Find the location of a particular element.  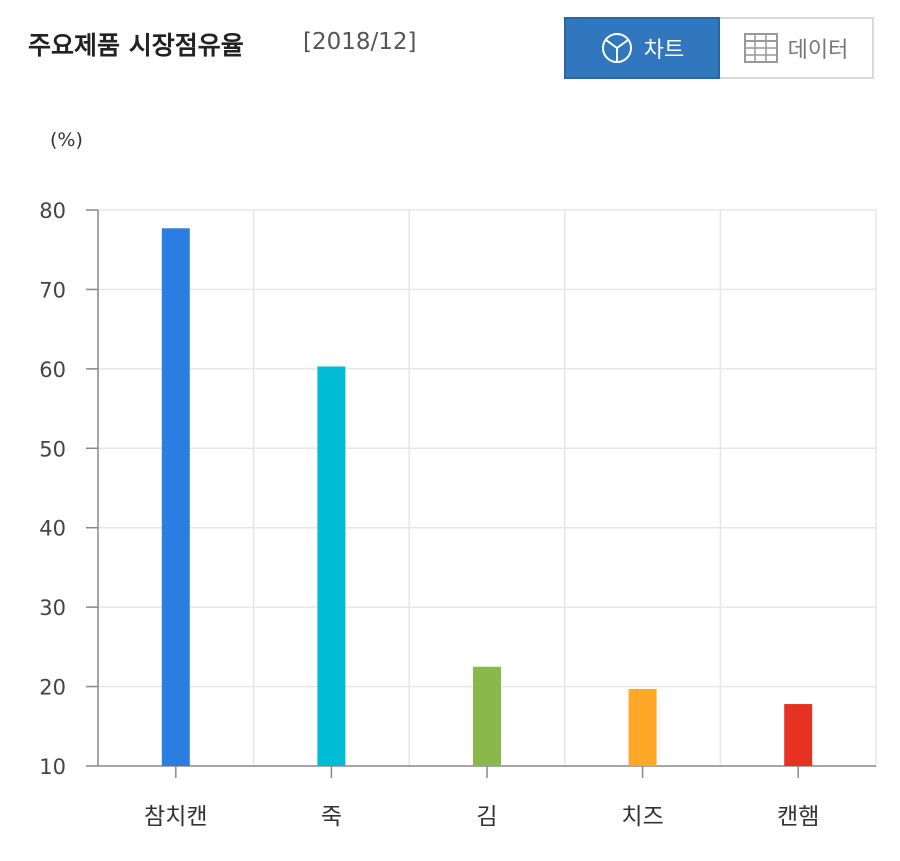

data-view-button: 데이터 is located at coordinates (797, 48).